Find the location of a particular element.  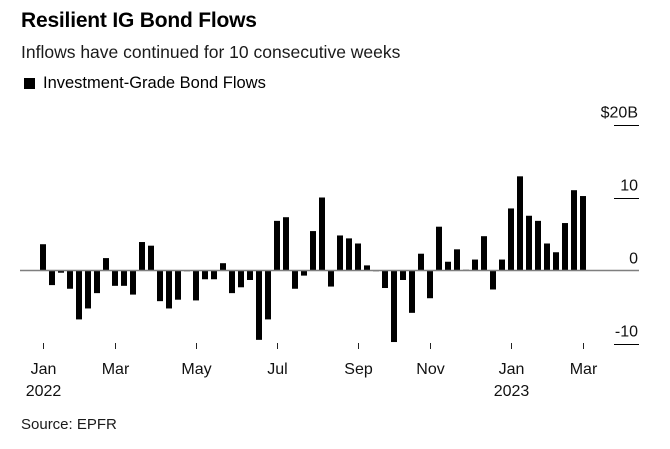

source-note: Source: EPFR is located at coordinates (69, 424).